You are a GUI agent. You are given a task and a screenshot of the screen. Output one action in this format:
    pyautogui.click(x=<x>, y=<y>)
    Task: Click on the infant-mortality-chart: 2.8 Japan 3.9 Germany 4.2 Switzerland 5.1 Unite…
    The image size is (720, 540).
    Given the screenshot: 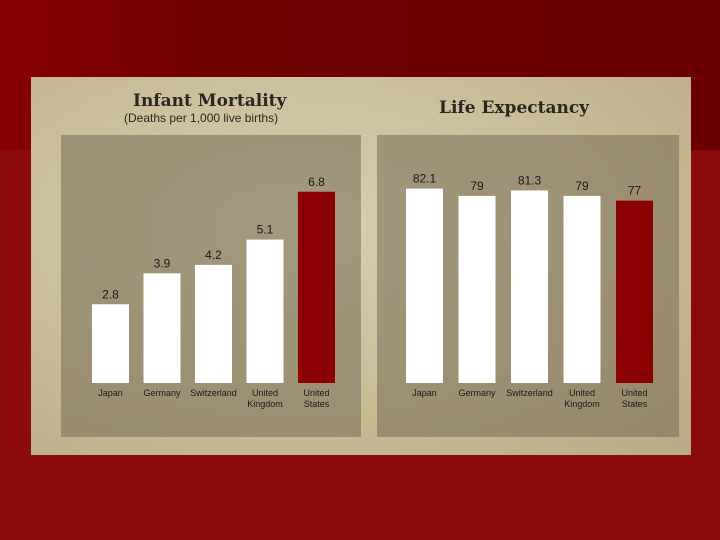 What is the action you would take?
    pyautogui.click(x=213, y=292)
    